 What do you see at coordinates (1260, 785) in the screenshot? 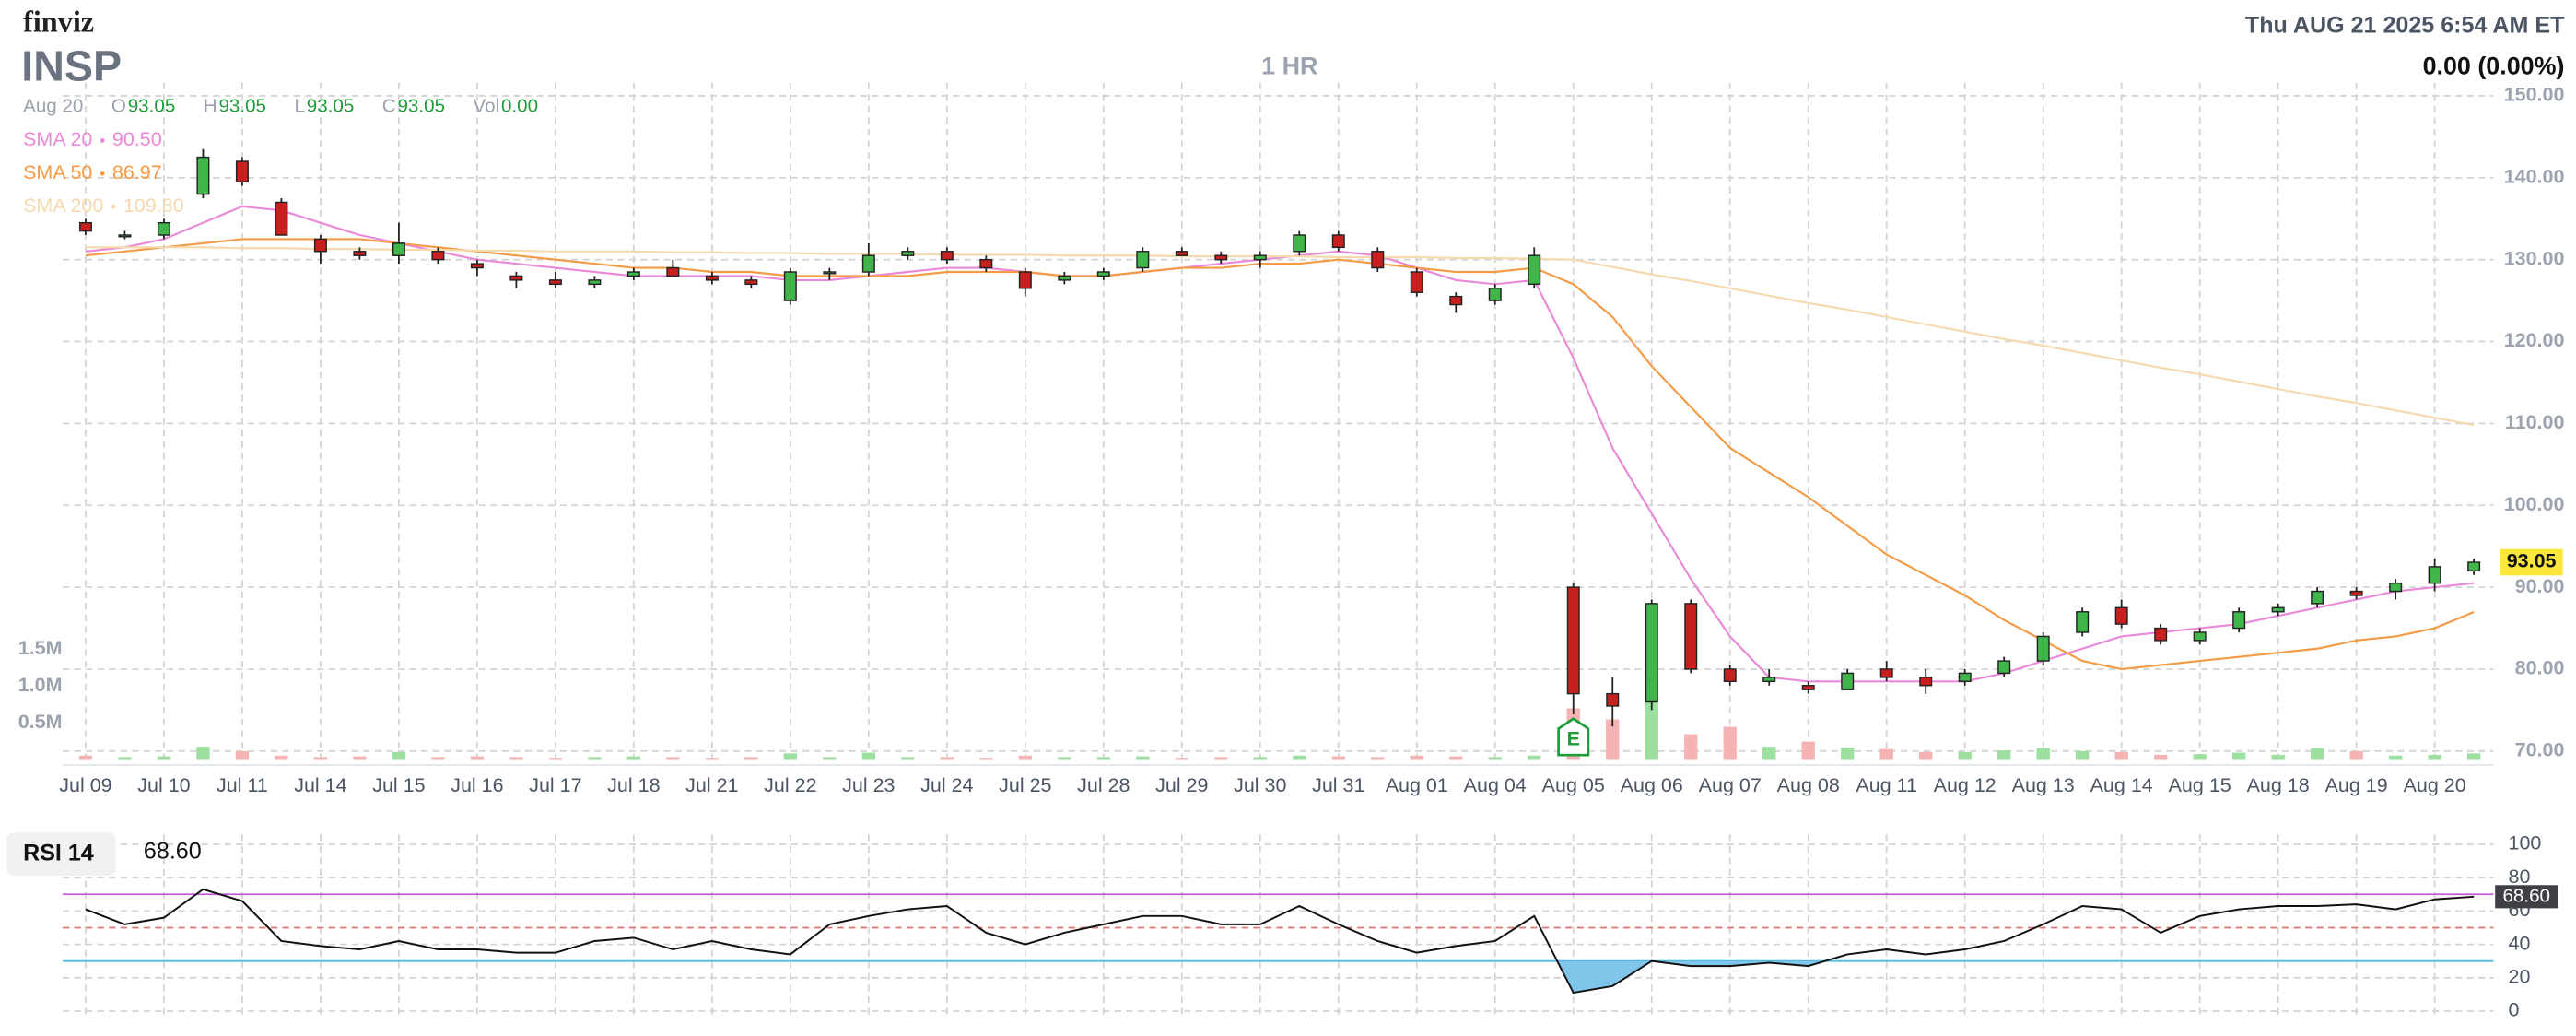
I see `x-tick-label: Jul 30` at bounding box center [1260, 785].